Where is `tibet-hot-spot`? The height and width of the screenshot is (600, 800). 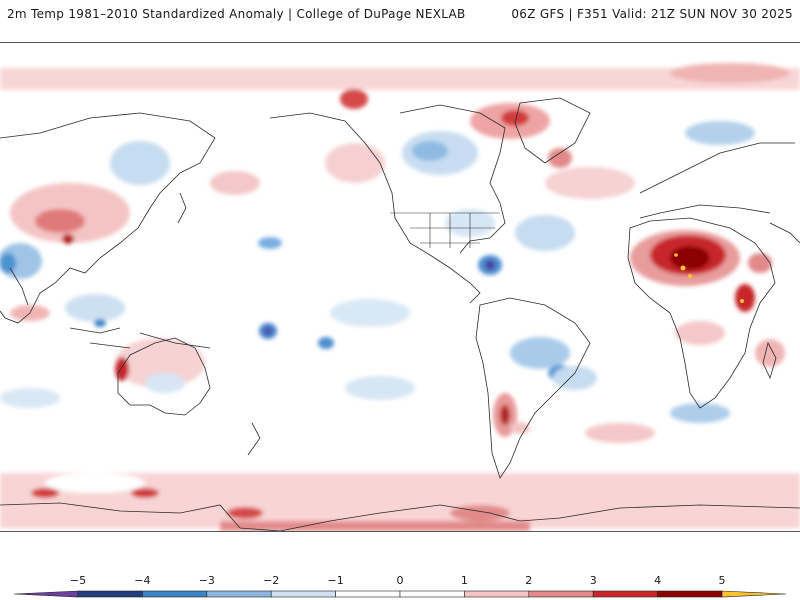 tibet-hot-spot is located at coordinates (68, 239).